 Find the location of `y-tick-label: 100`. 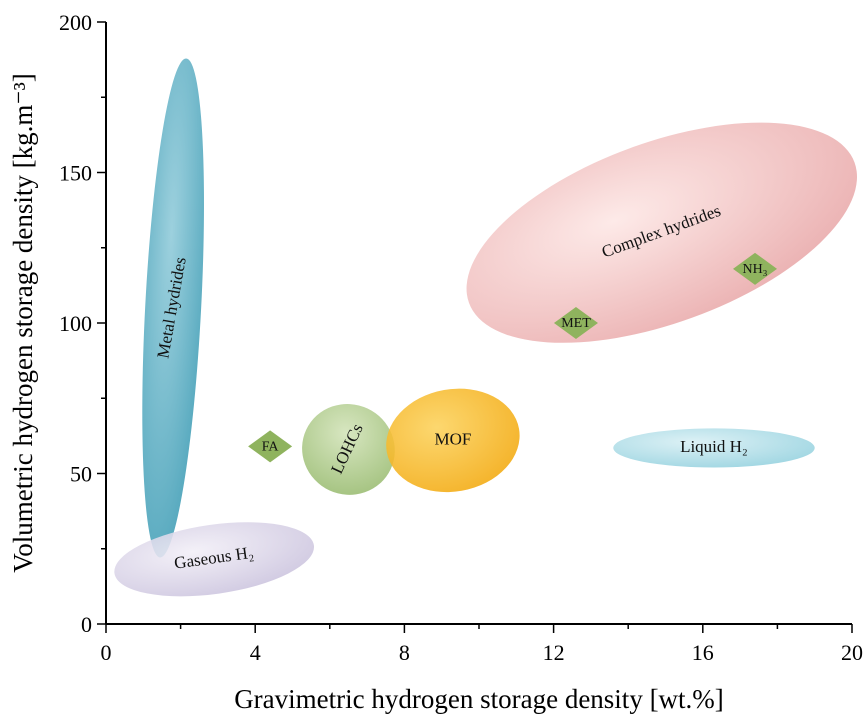

y-tick-label: 100 is located at coordinates (75, 323).